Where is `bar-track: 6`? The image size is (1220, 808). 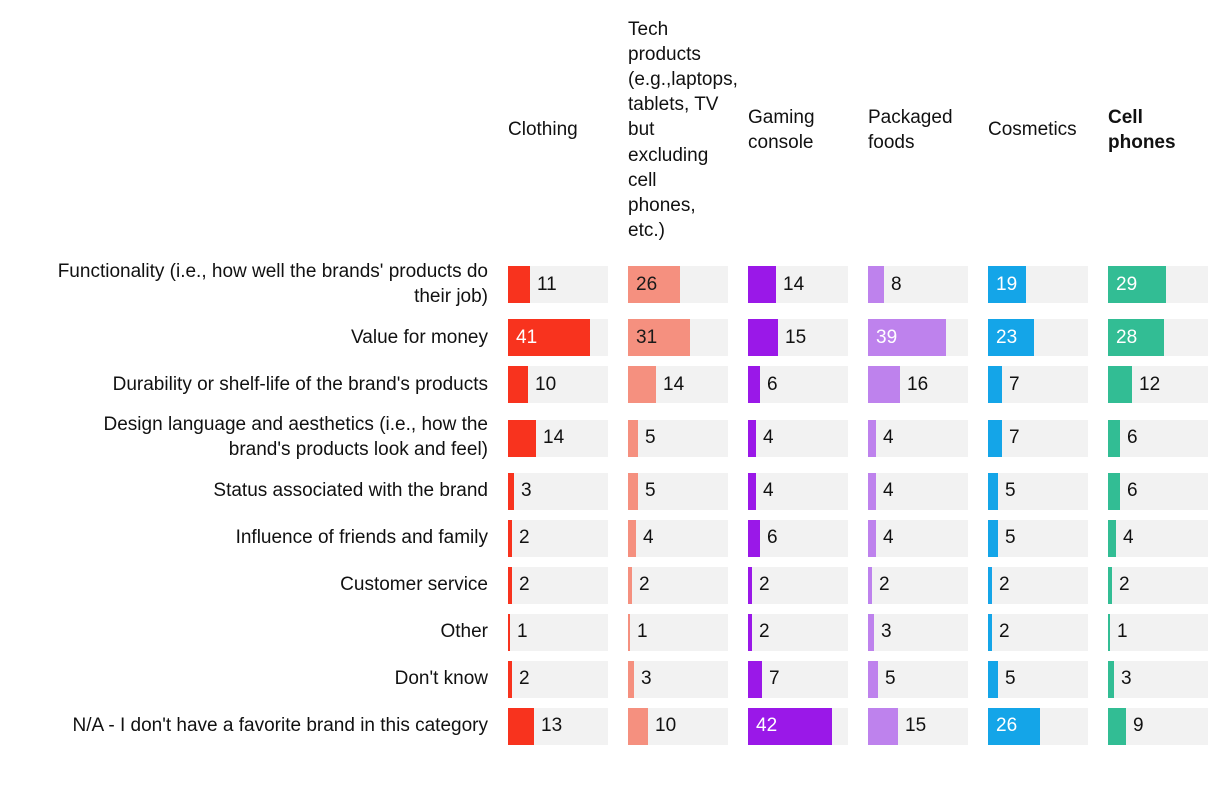
bar-track: 6 is located at coordinates (798, 385).